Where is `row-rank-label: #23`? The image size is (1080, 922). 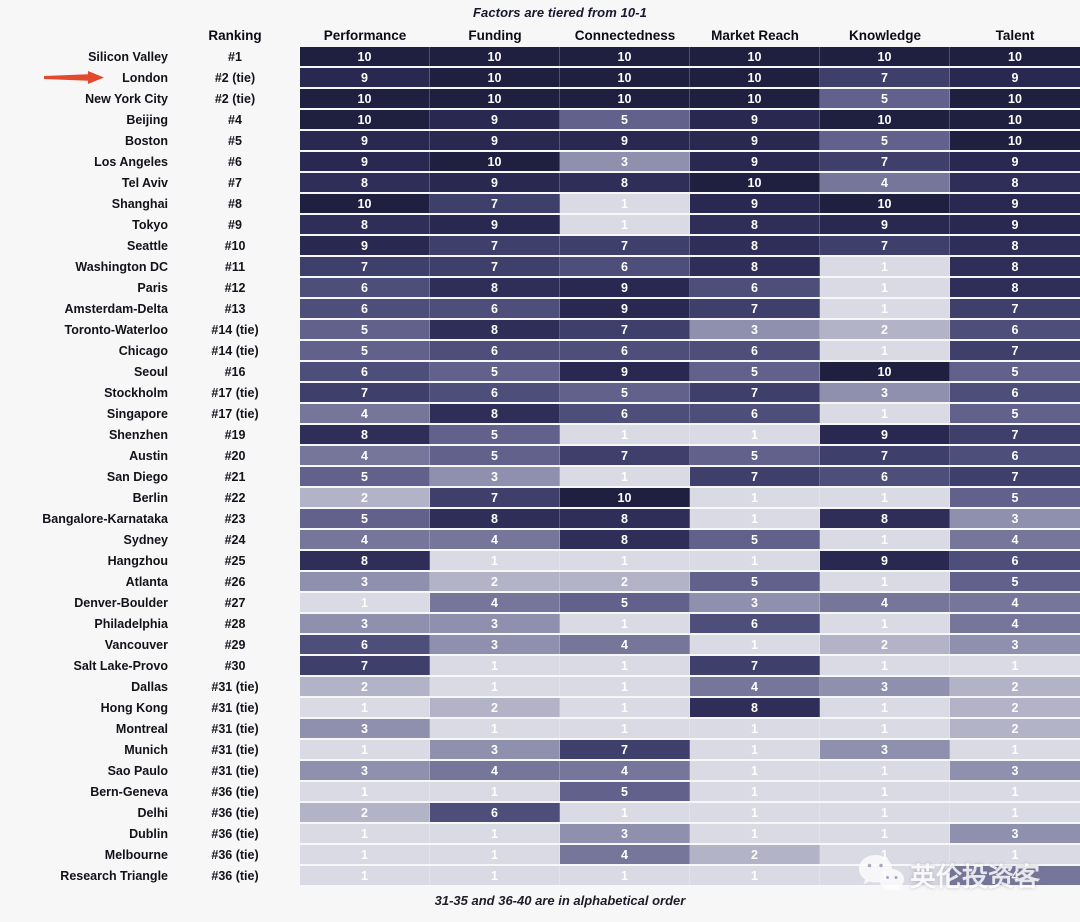
row-rank-label: #23 is located at coordinates (235, 518).